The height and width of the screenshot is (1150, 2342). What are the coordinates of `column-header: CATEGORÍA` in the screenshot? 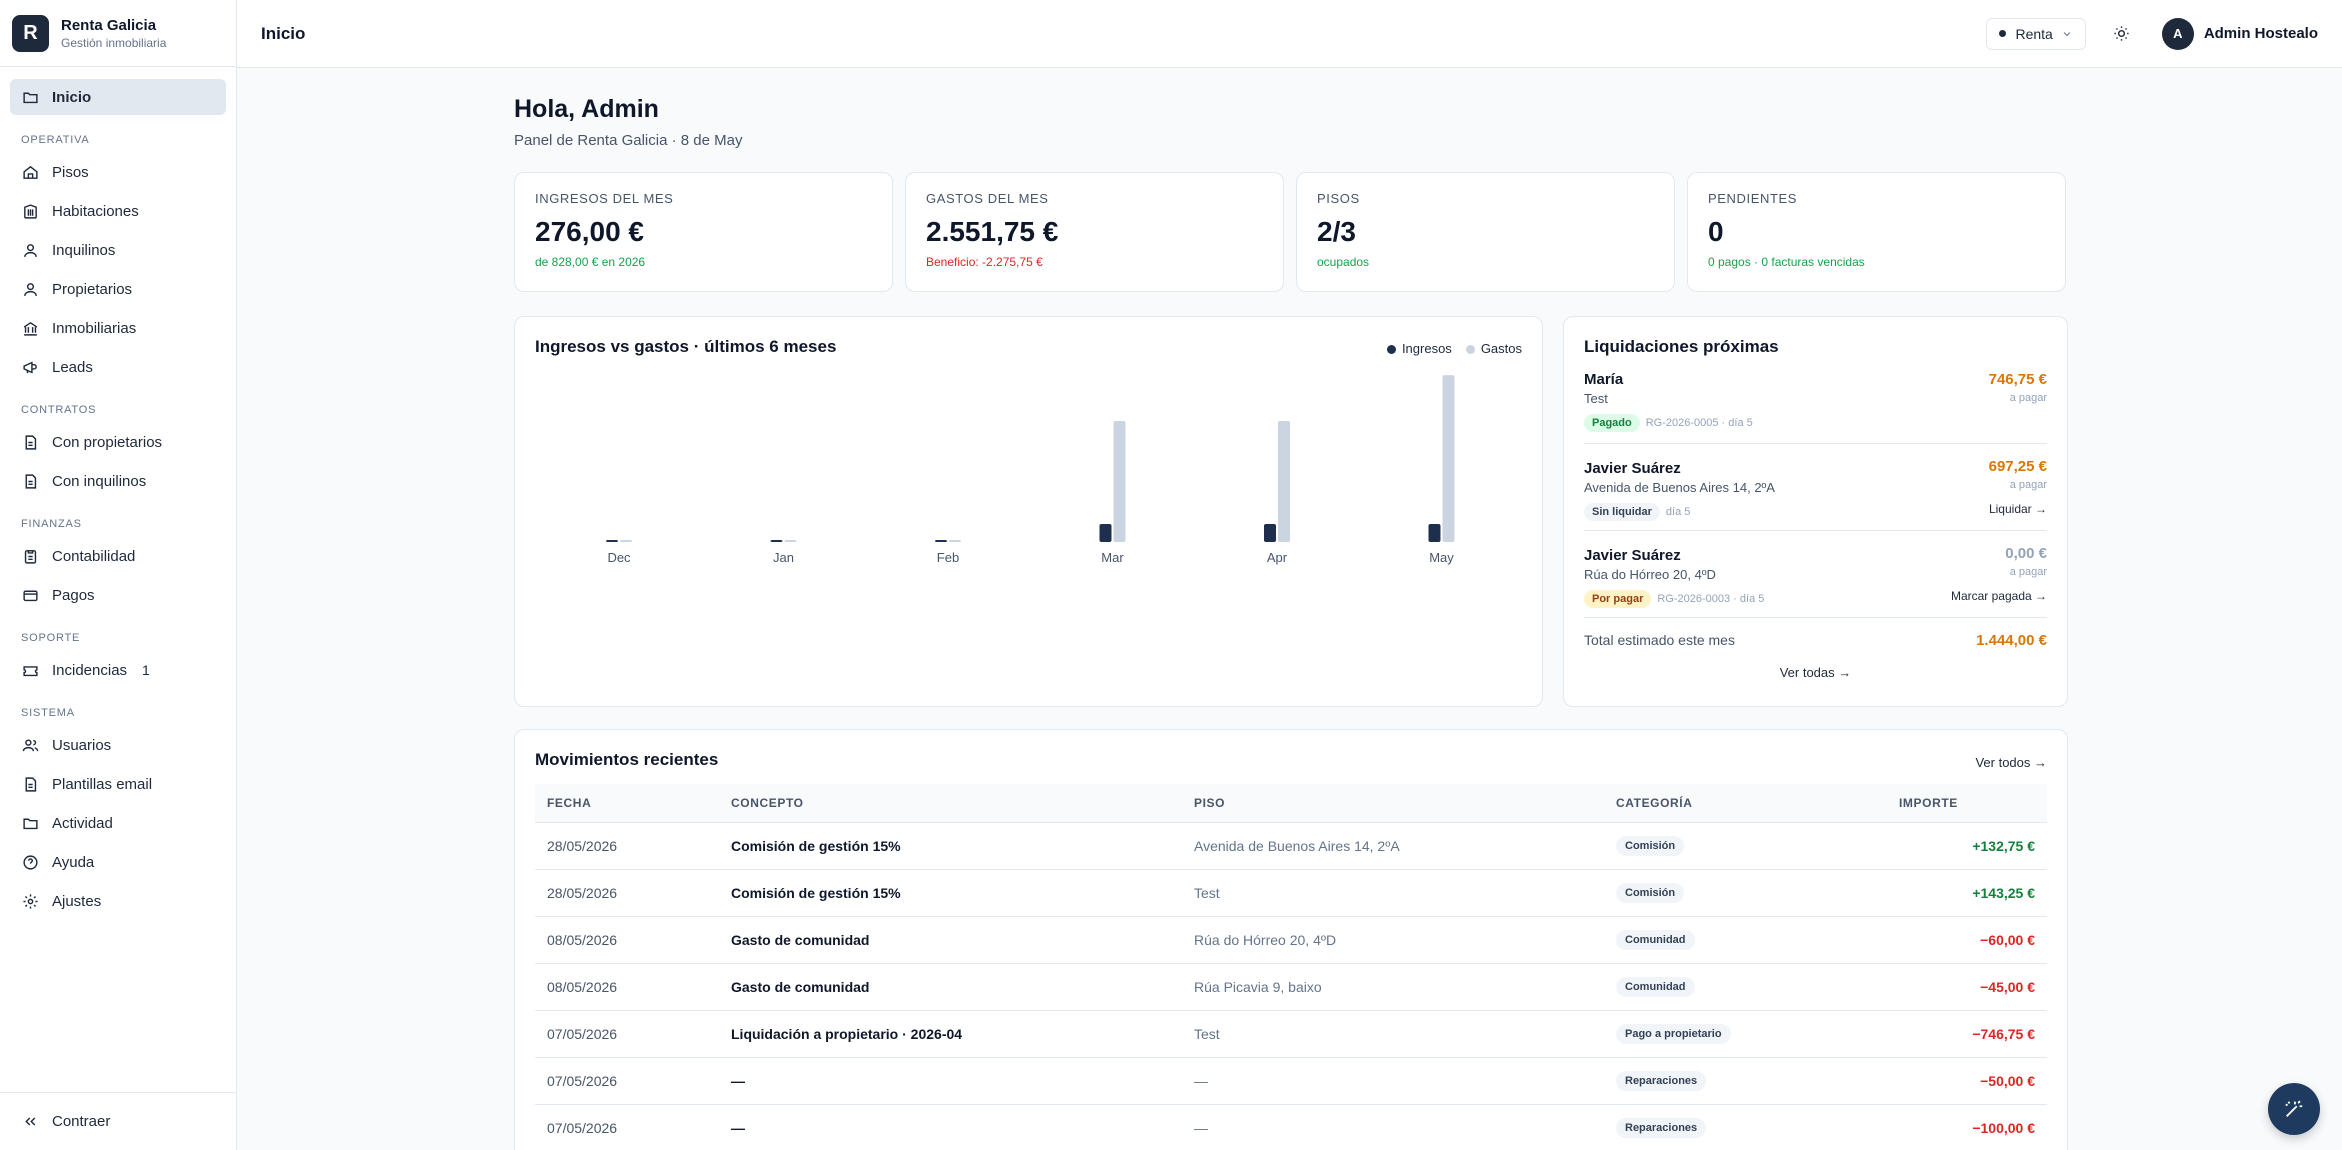 It's located at (1745, 803).